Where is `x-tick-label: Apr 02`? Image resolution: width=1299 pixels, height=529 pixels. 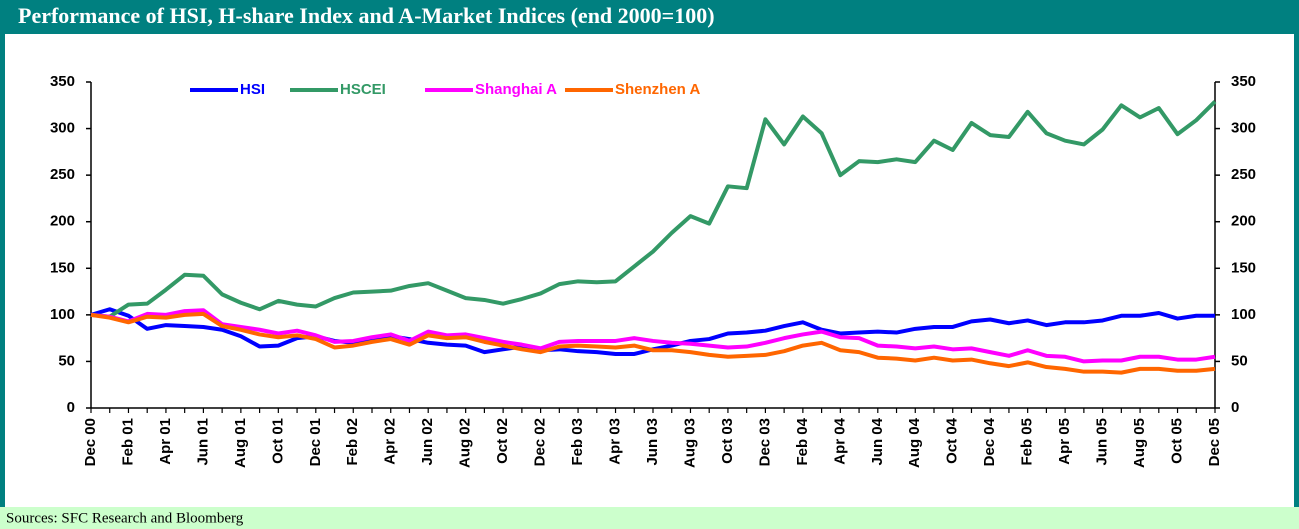
x-tick-label: Apr 02 is located at coordinates (390, 441).